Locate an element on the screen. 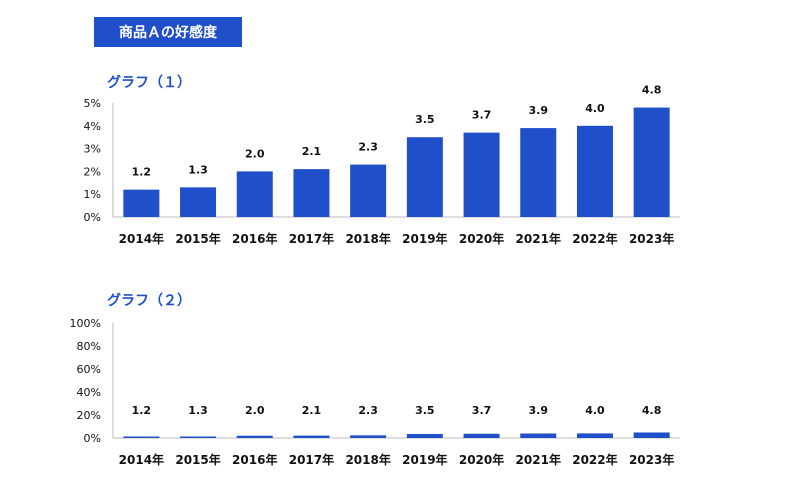 This screenshot has height=487, width=800. chart-2-xtick-label: 2019年 is located at coordinates (424, 459).